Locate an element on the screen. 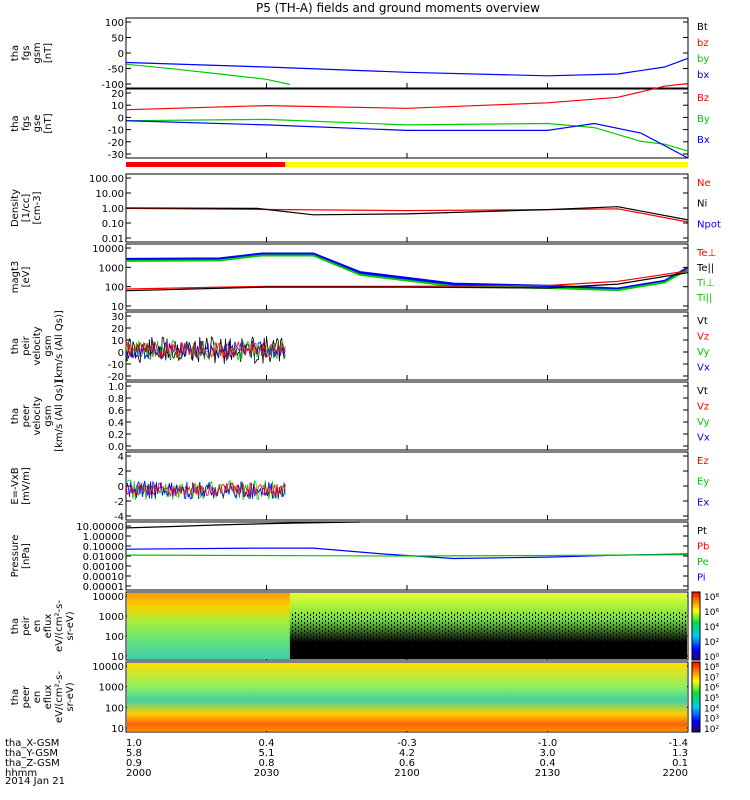  legend-entry: Te⊥ is located at coordinates (706, 253).